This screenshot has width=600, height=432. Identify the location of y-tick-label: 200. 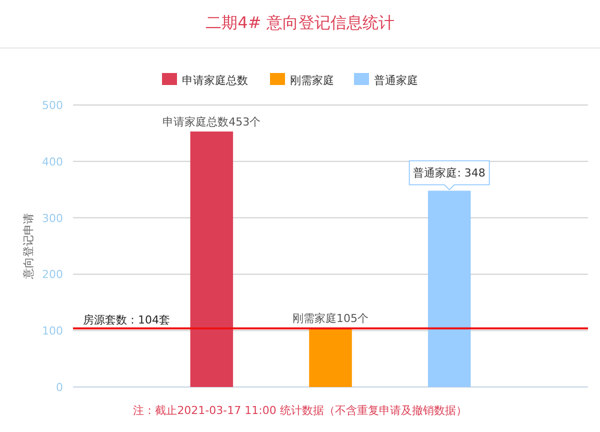
(52, 275).